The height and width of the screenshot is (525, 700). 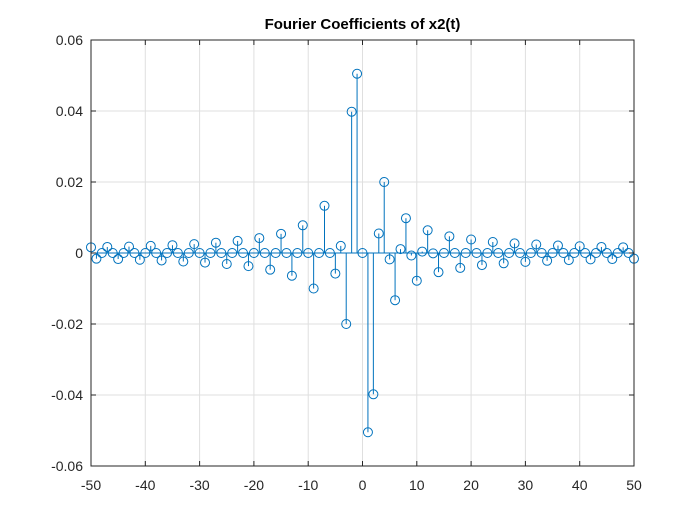 I want to click on y-tick-label: 0, so click(x=79, y=253).